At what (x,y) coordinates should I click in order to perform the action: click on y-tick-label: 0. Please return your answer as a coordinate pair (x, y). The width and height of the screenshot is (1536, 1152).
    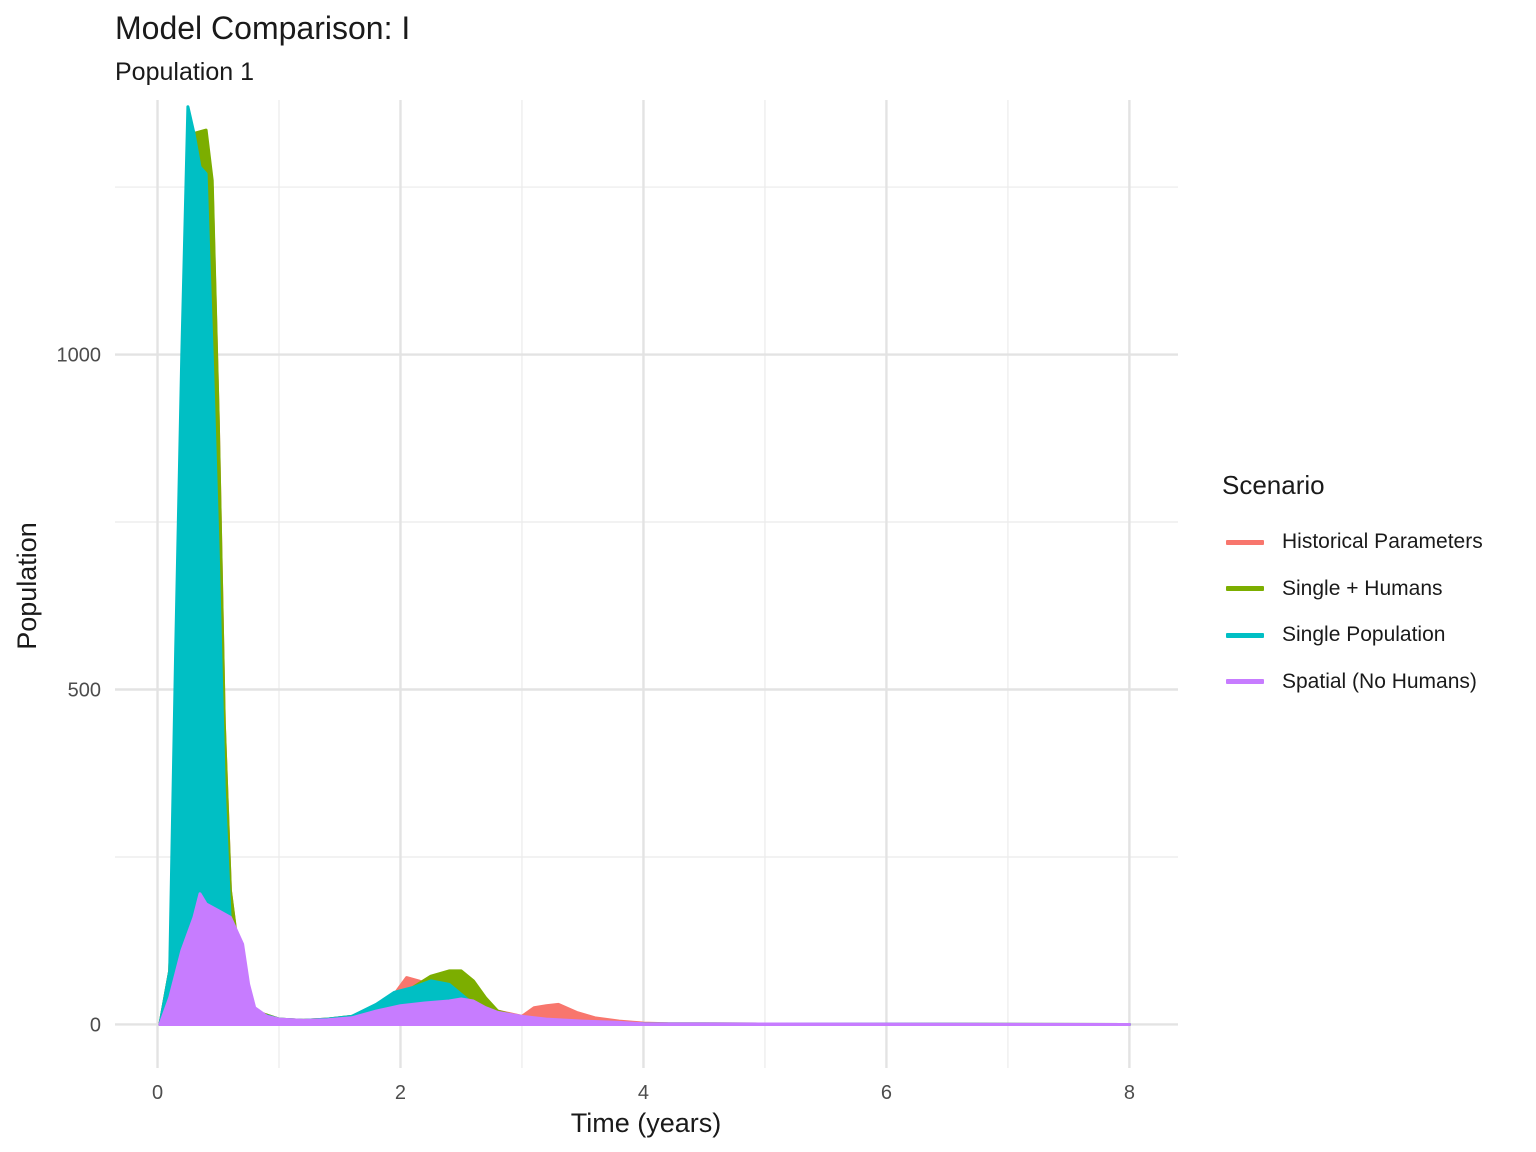
    Looking at the image, I should click on (95, 1025).